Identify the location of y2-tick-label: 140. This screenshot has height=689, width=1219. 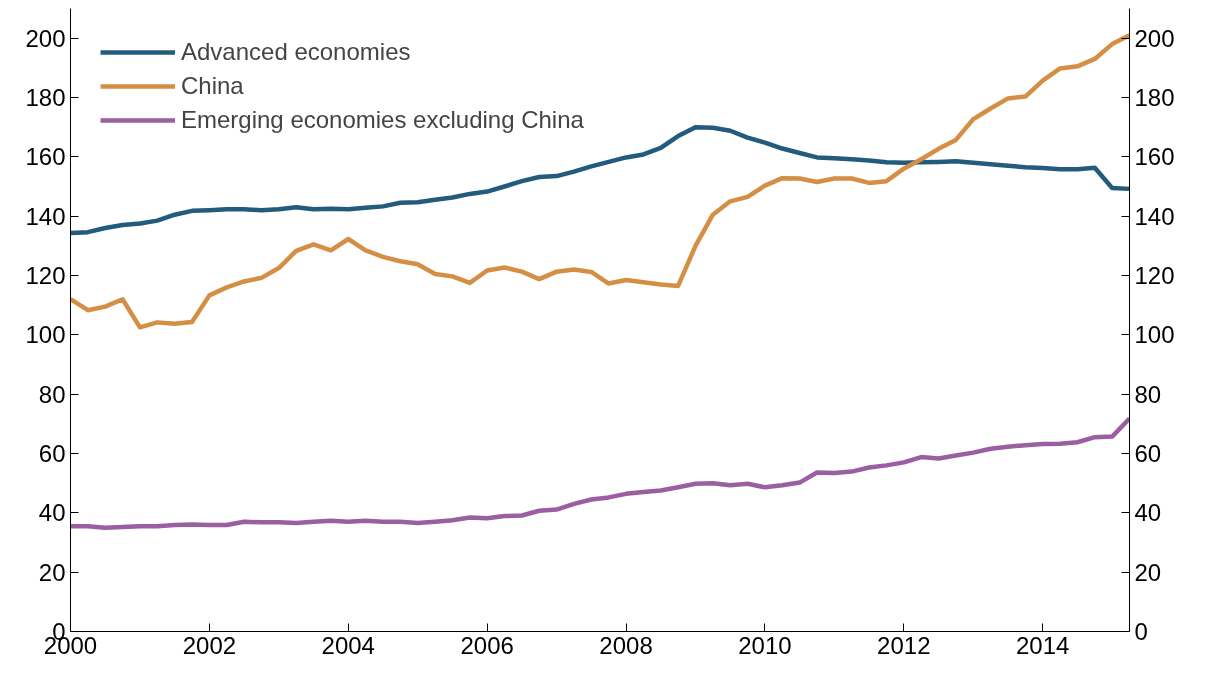
(1154, 216).